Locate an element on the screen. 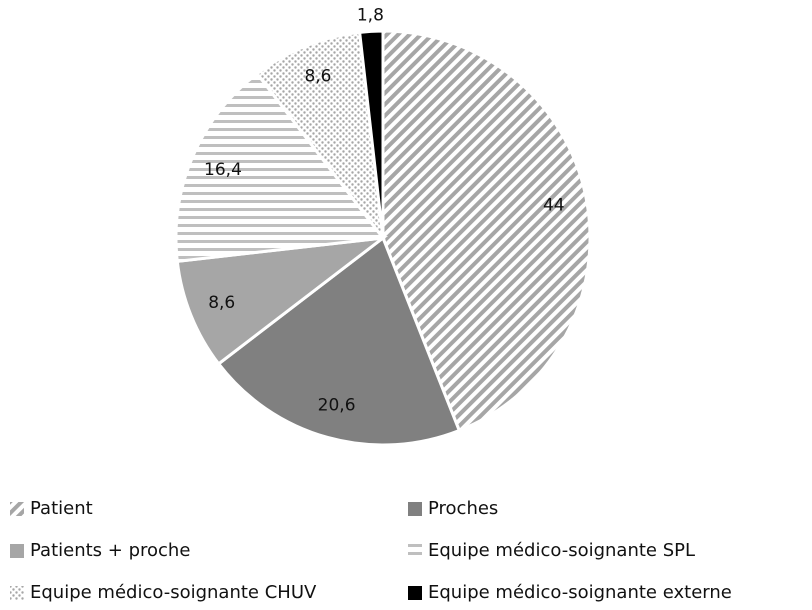  legend-label: Proches is located at coordinates (463, 508).